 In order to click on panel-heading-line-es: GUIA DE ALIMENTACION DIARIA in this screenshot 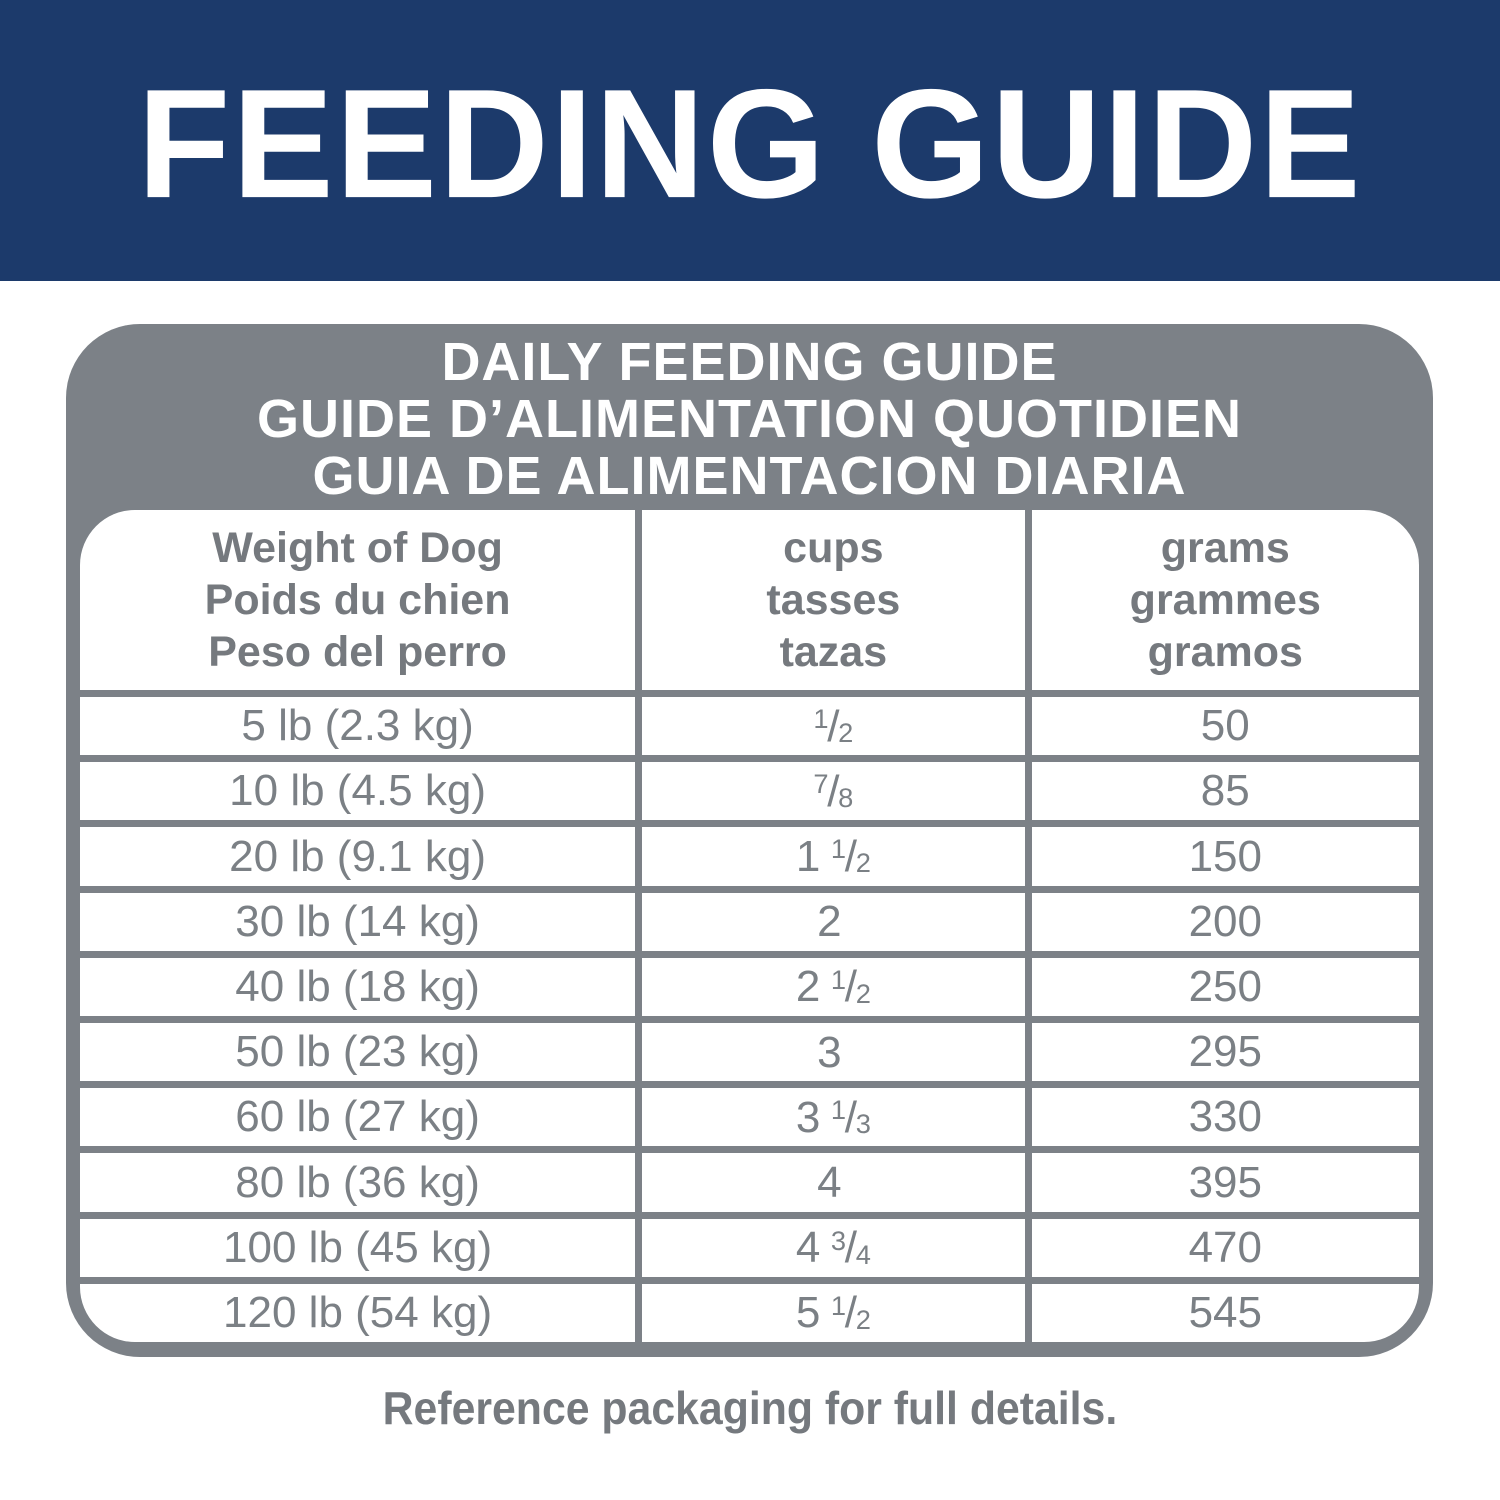, I will do `click(749, 476)`.